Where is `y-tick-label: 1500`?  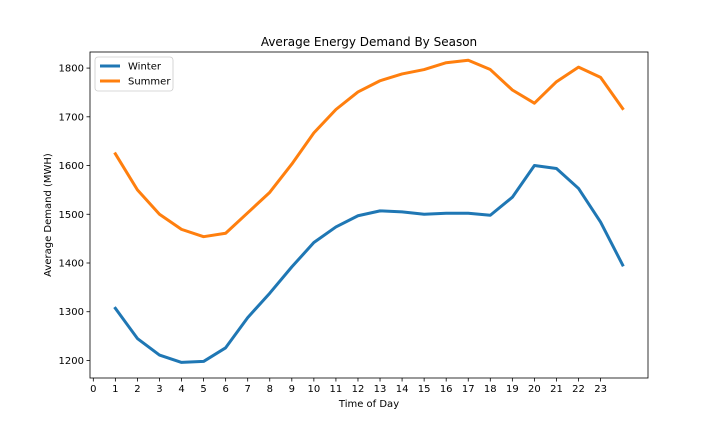 y-tick-label: 1500 is located at coordinates (71, 215).